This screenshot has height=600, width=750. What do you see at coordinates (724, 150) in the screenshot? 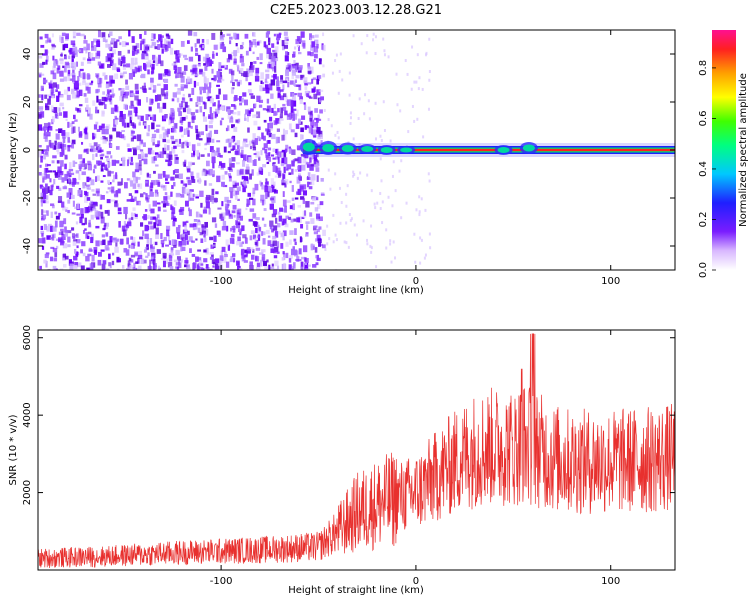
I see `colorbar-gradient` at bounding box center [724, 150].